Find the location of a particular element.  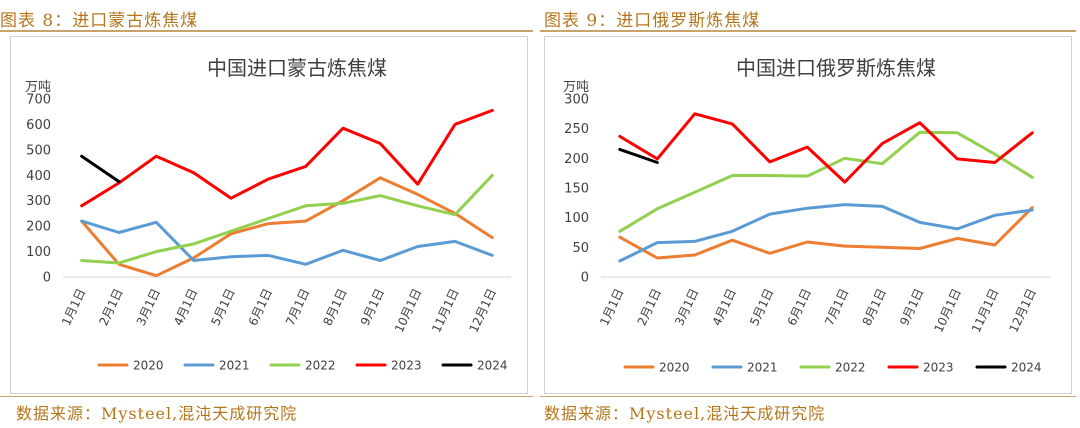

y-tick-label: 700 is located at coordinates (38, 100).